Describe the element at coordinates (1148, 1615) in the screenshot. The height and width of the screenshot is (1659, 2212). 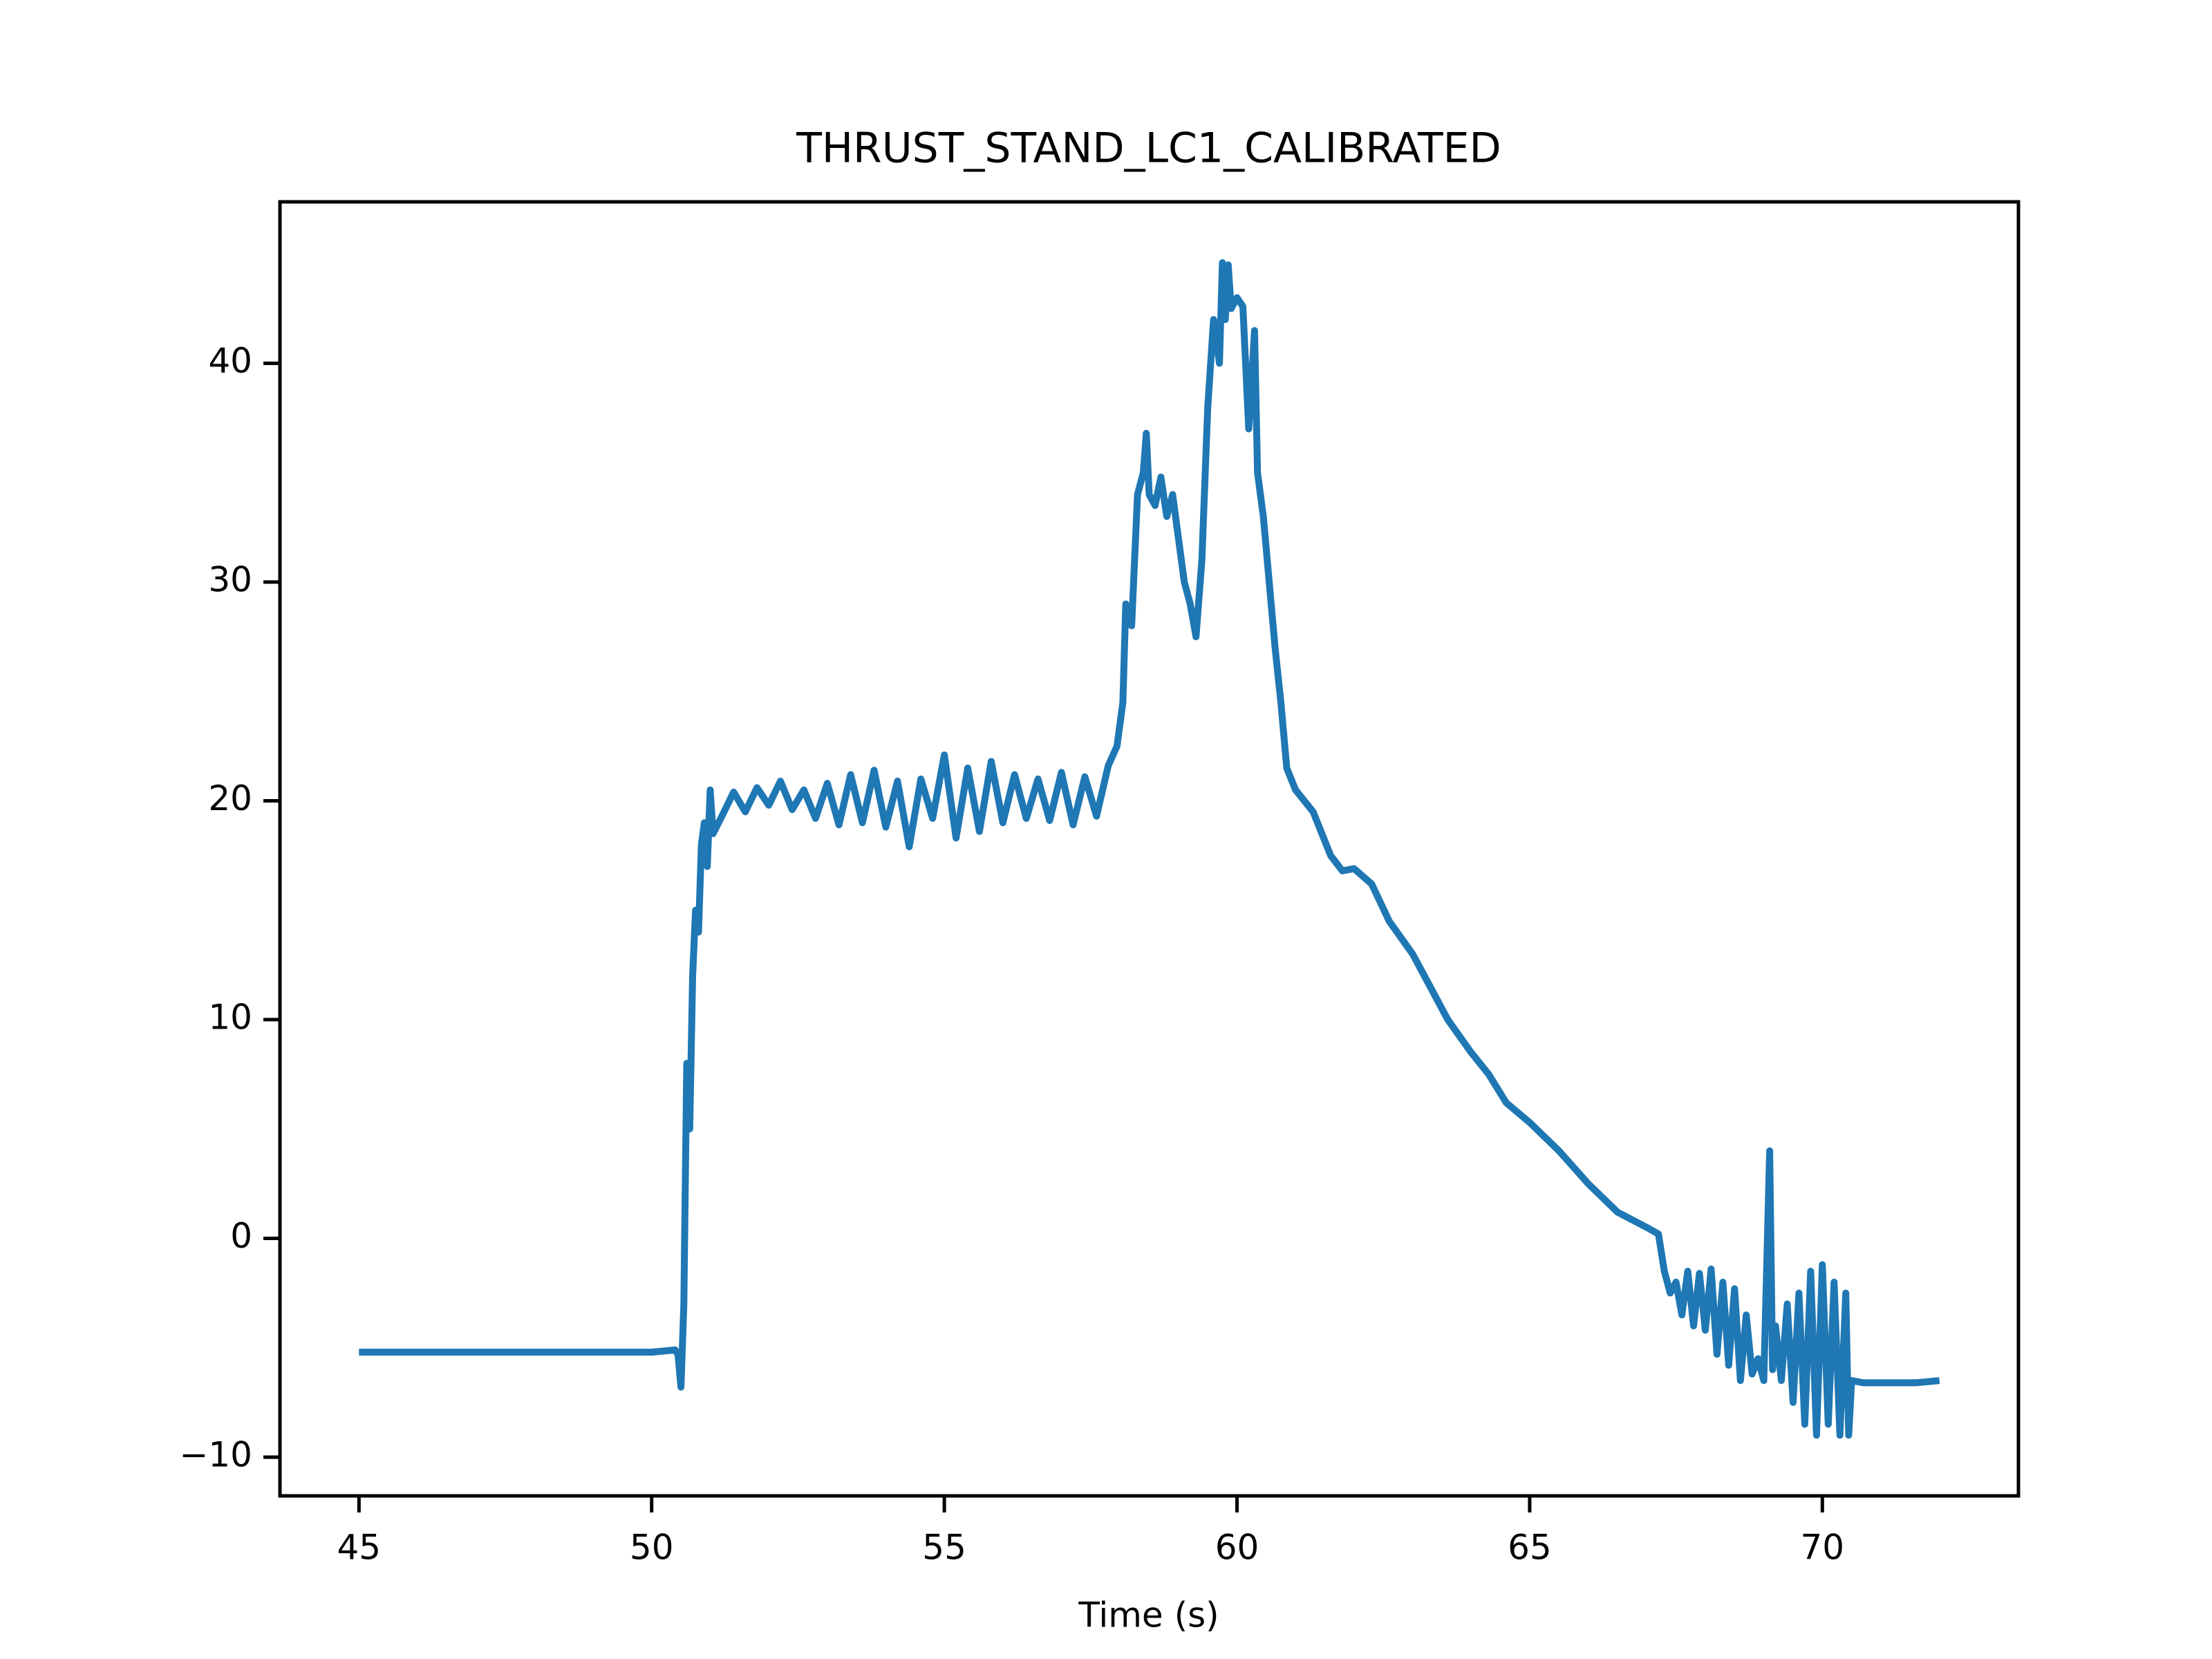
I see `x-axis-label: Time (s)` at that location.